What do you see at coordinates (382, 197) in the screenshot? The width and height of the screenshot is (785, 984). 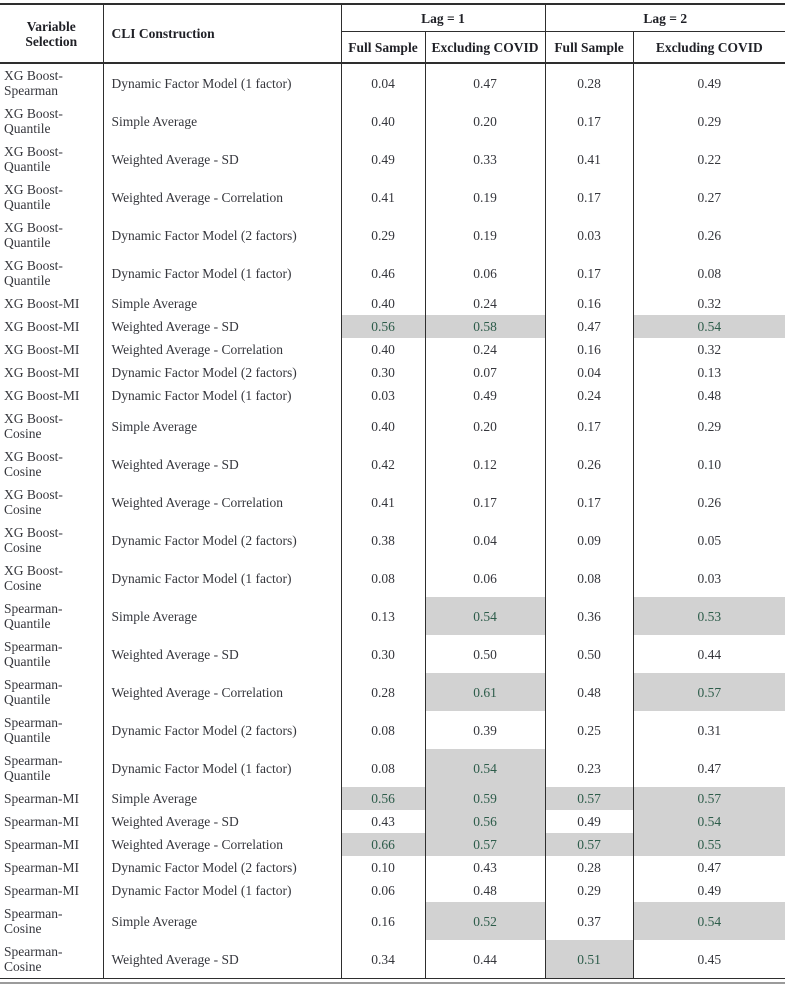 I see `lag1-full-sample-value: 0.41` at bounding box center [382, 197].